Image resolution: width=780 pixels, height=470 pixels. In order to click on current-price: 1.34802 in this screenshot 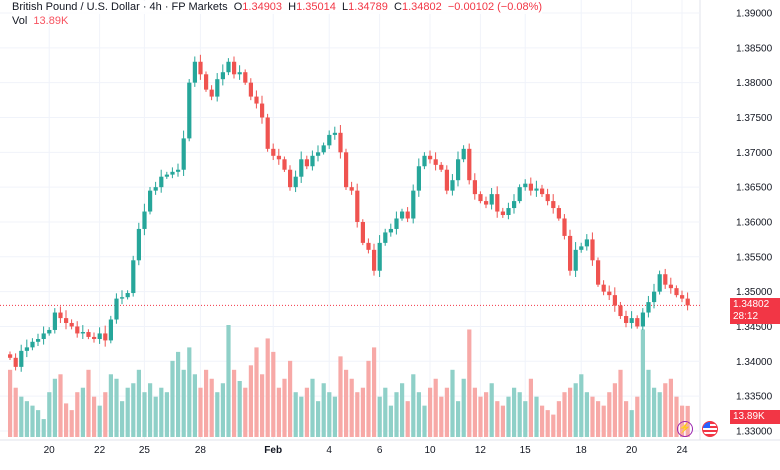, I will do `click(751, 304)`.